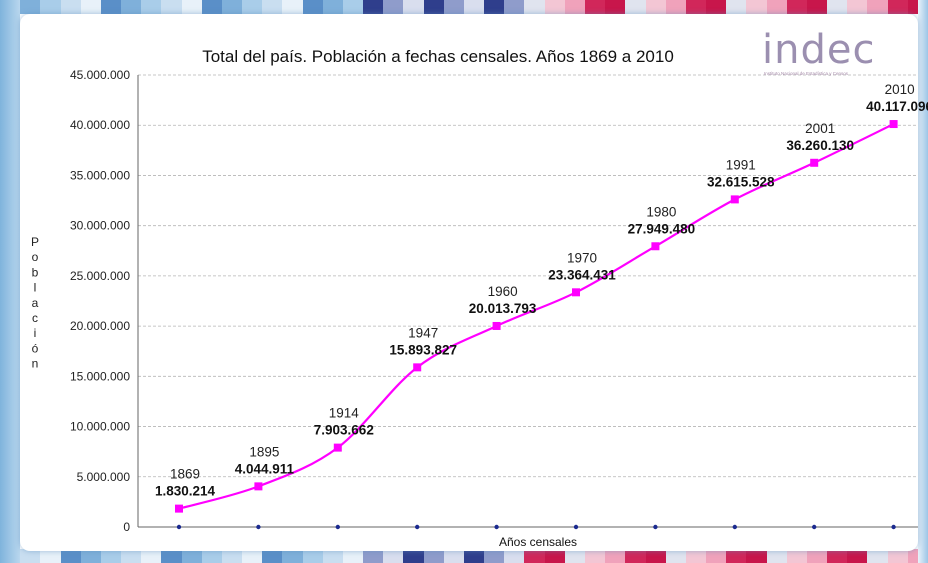 This screenshot has width=928, height=563. Describe the element at coordinates (582, 274) in the screenshot. I see `value-label: 23.364.431` at that location.